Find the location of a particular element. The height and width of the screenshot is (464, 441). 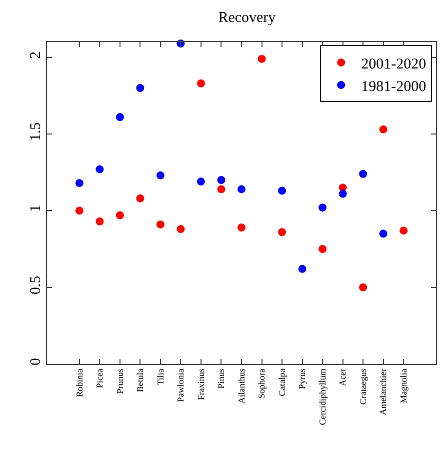

x-tick-label: Fraxinus is located at coordinates (201, 384).